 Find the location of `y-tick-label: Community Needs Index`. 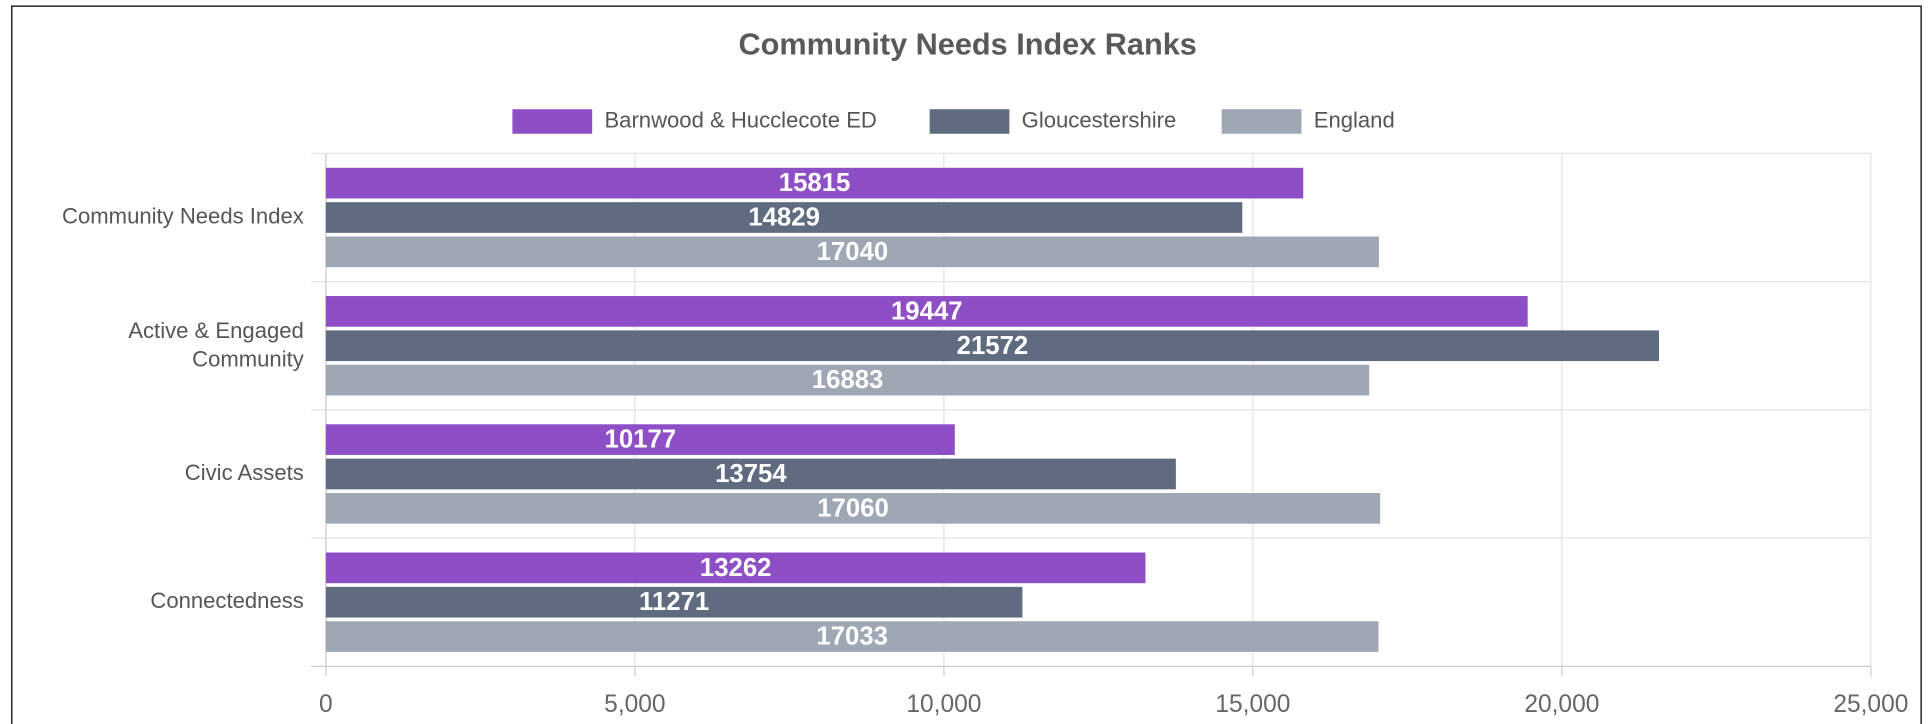

y-tick-label: Community Needs Index is located at coordinates (183, 215).